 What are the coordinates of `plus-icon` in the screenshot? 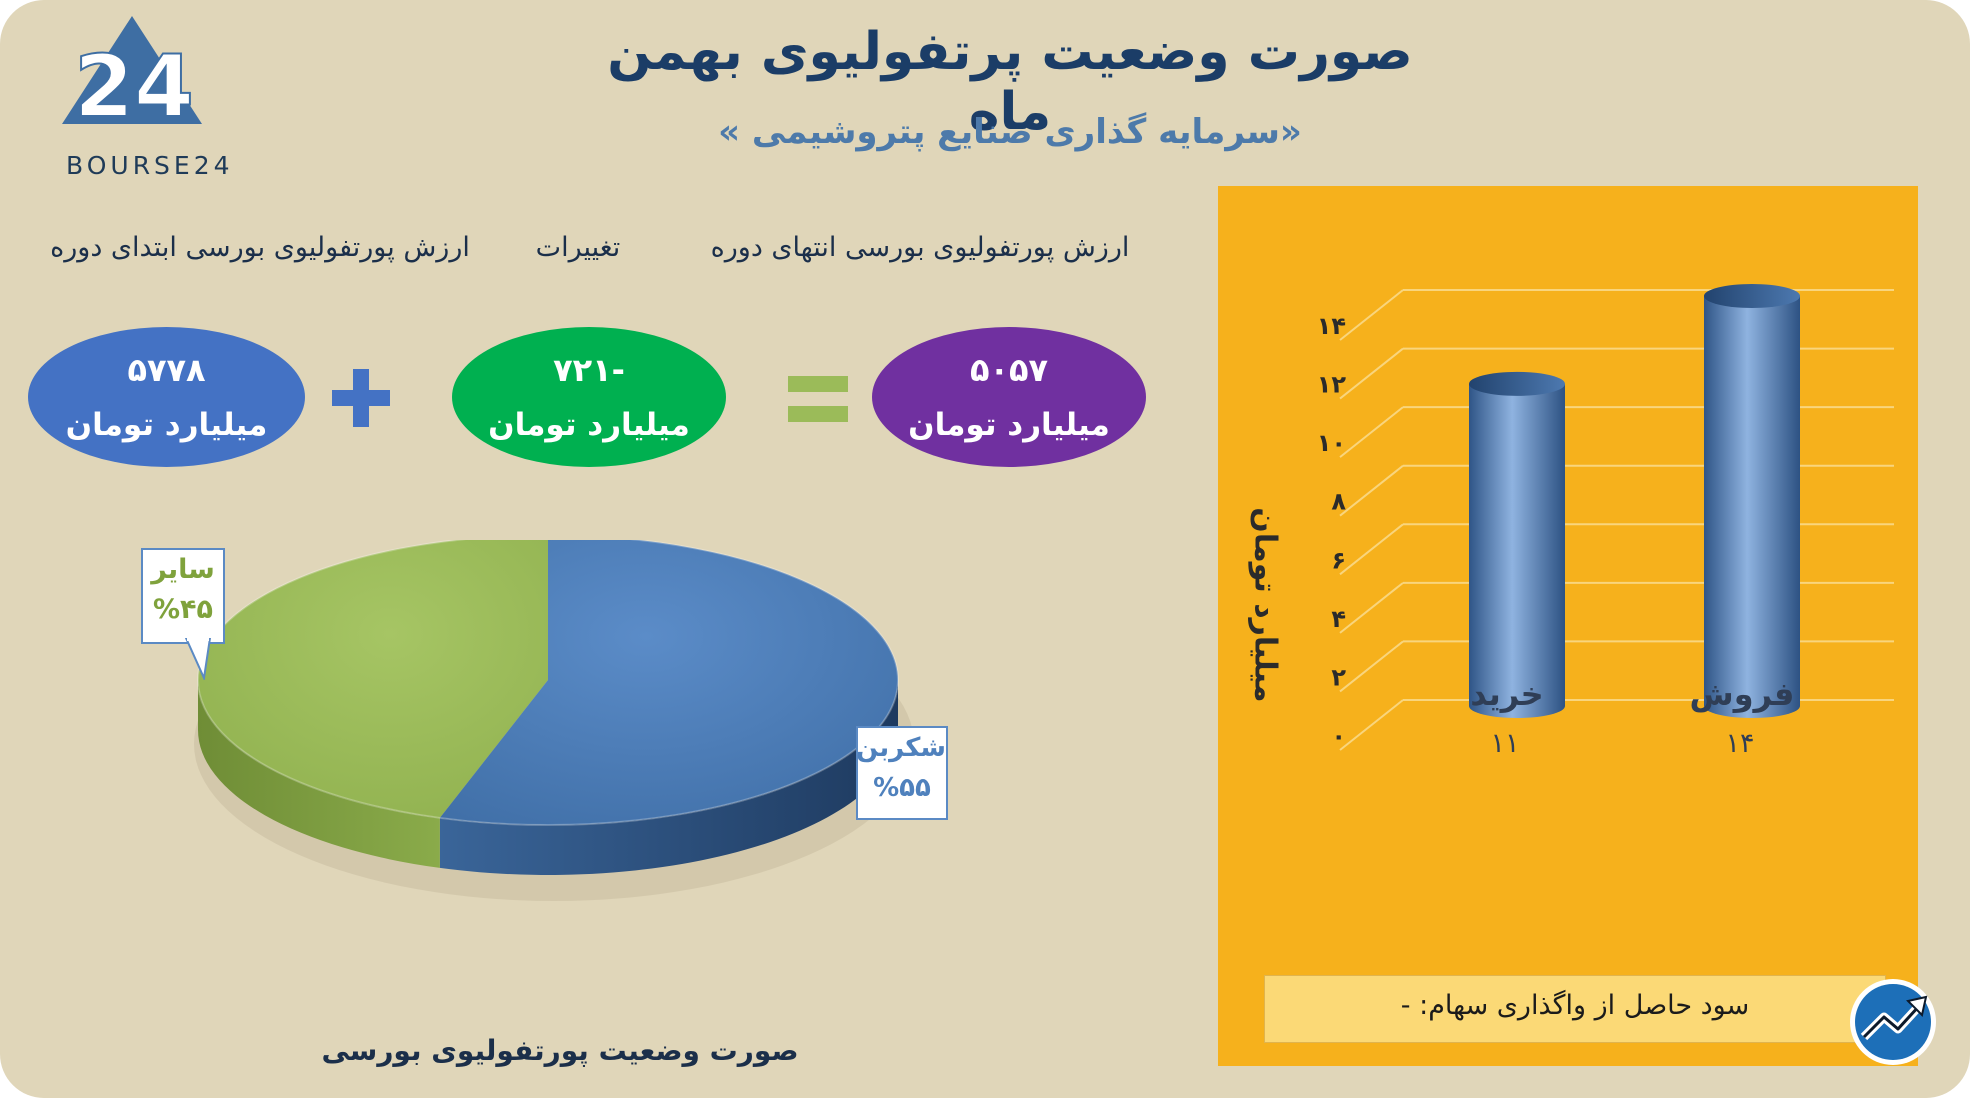 It's located at (361, 398).